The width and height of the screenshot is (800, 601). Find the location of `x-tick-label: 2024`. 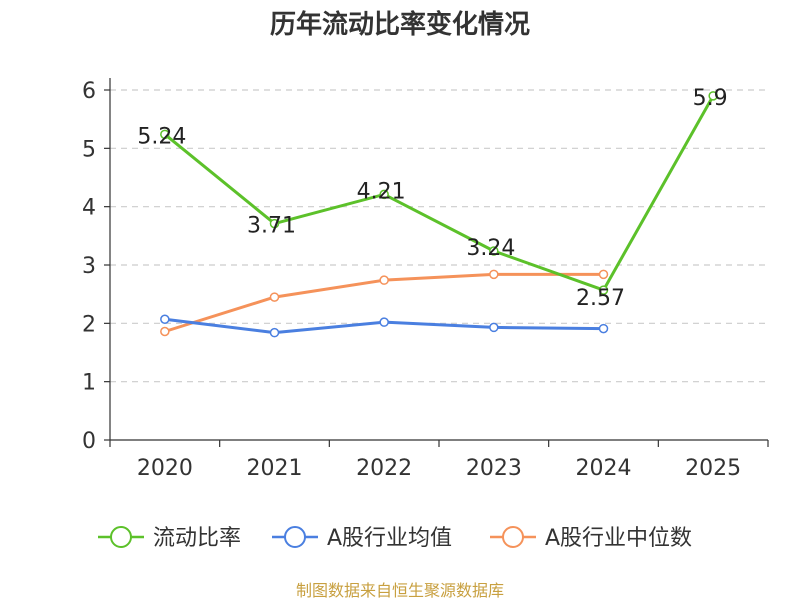

x-tick-label: 2024 is located at coordinates (604, 468).